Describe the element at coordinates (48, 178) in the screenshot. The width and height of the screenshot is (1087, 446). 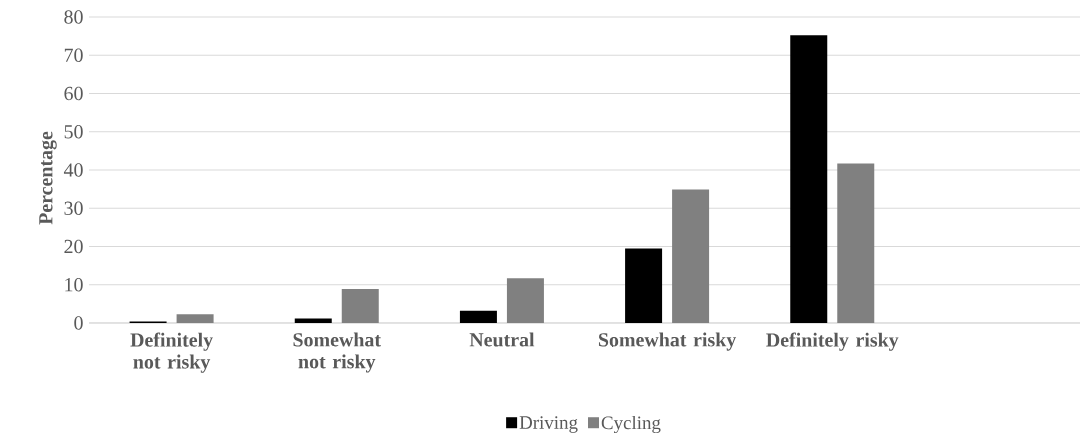
I see `y-axis-title: Percentage` at that location.